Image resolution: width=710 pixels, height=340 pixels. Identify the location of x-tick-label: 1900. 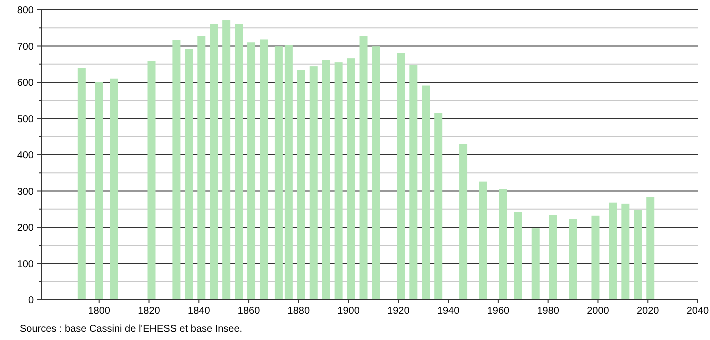
(349, 311).